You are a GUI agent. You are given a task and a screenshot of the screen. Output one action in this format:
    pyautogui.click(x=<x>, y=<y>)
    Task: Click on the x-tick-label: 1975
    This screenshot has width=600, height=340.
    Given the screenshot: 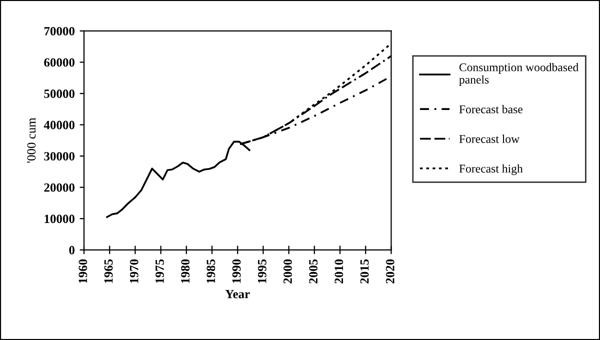 What is the action you would take?
    pyautogui.click(x=160, y=271)
    